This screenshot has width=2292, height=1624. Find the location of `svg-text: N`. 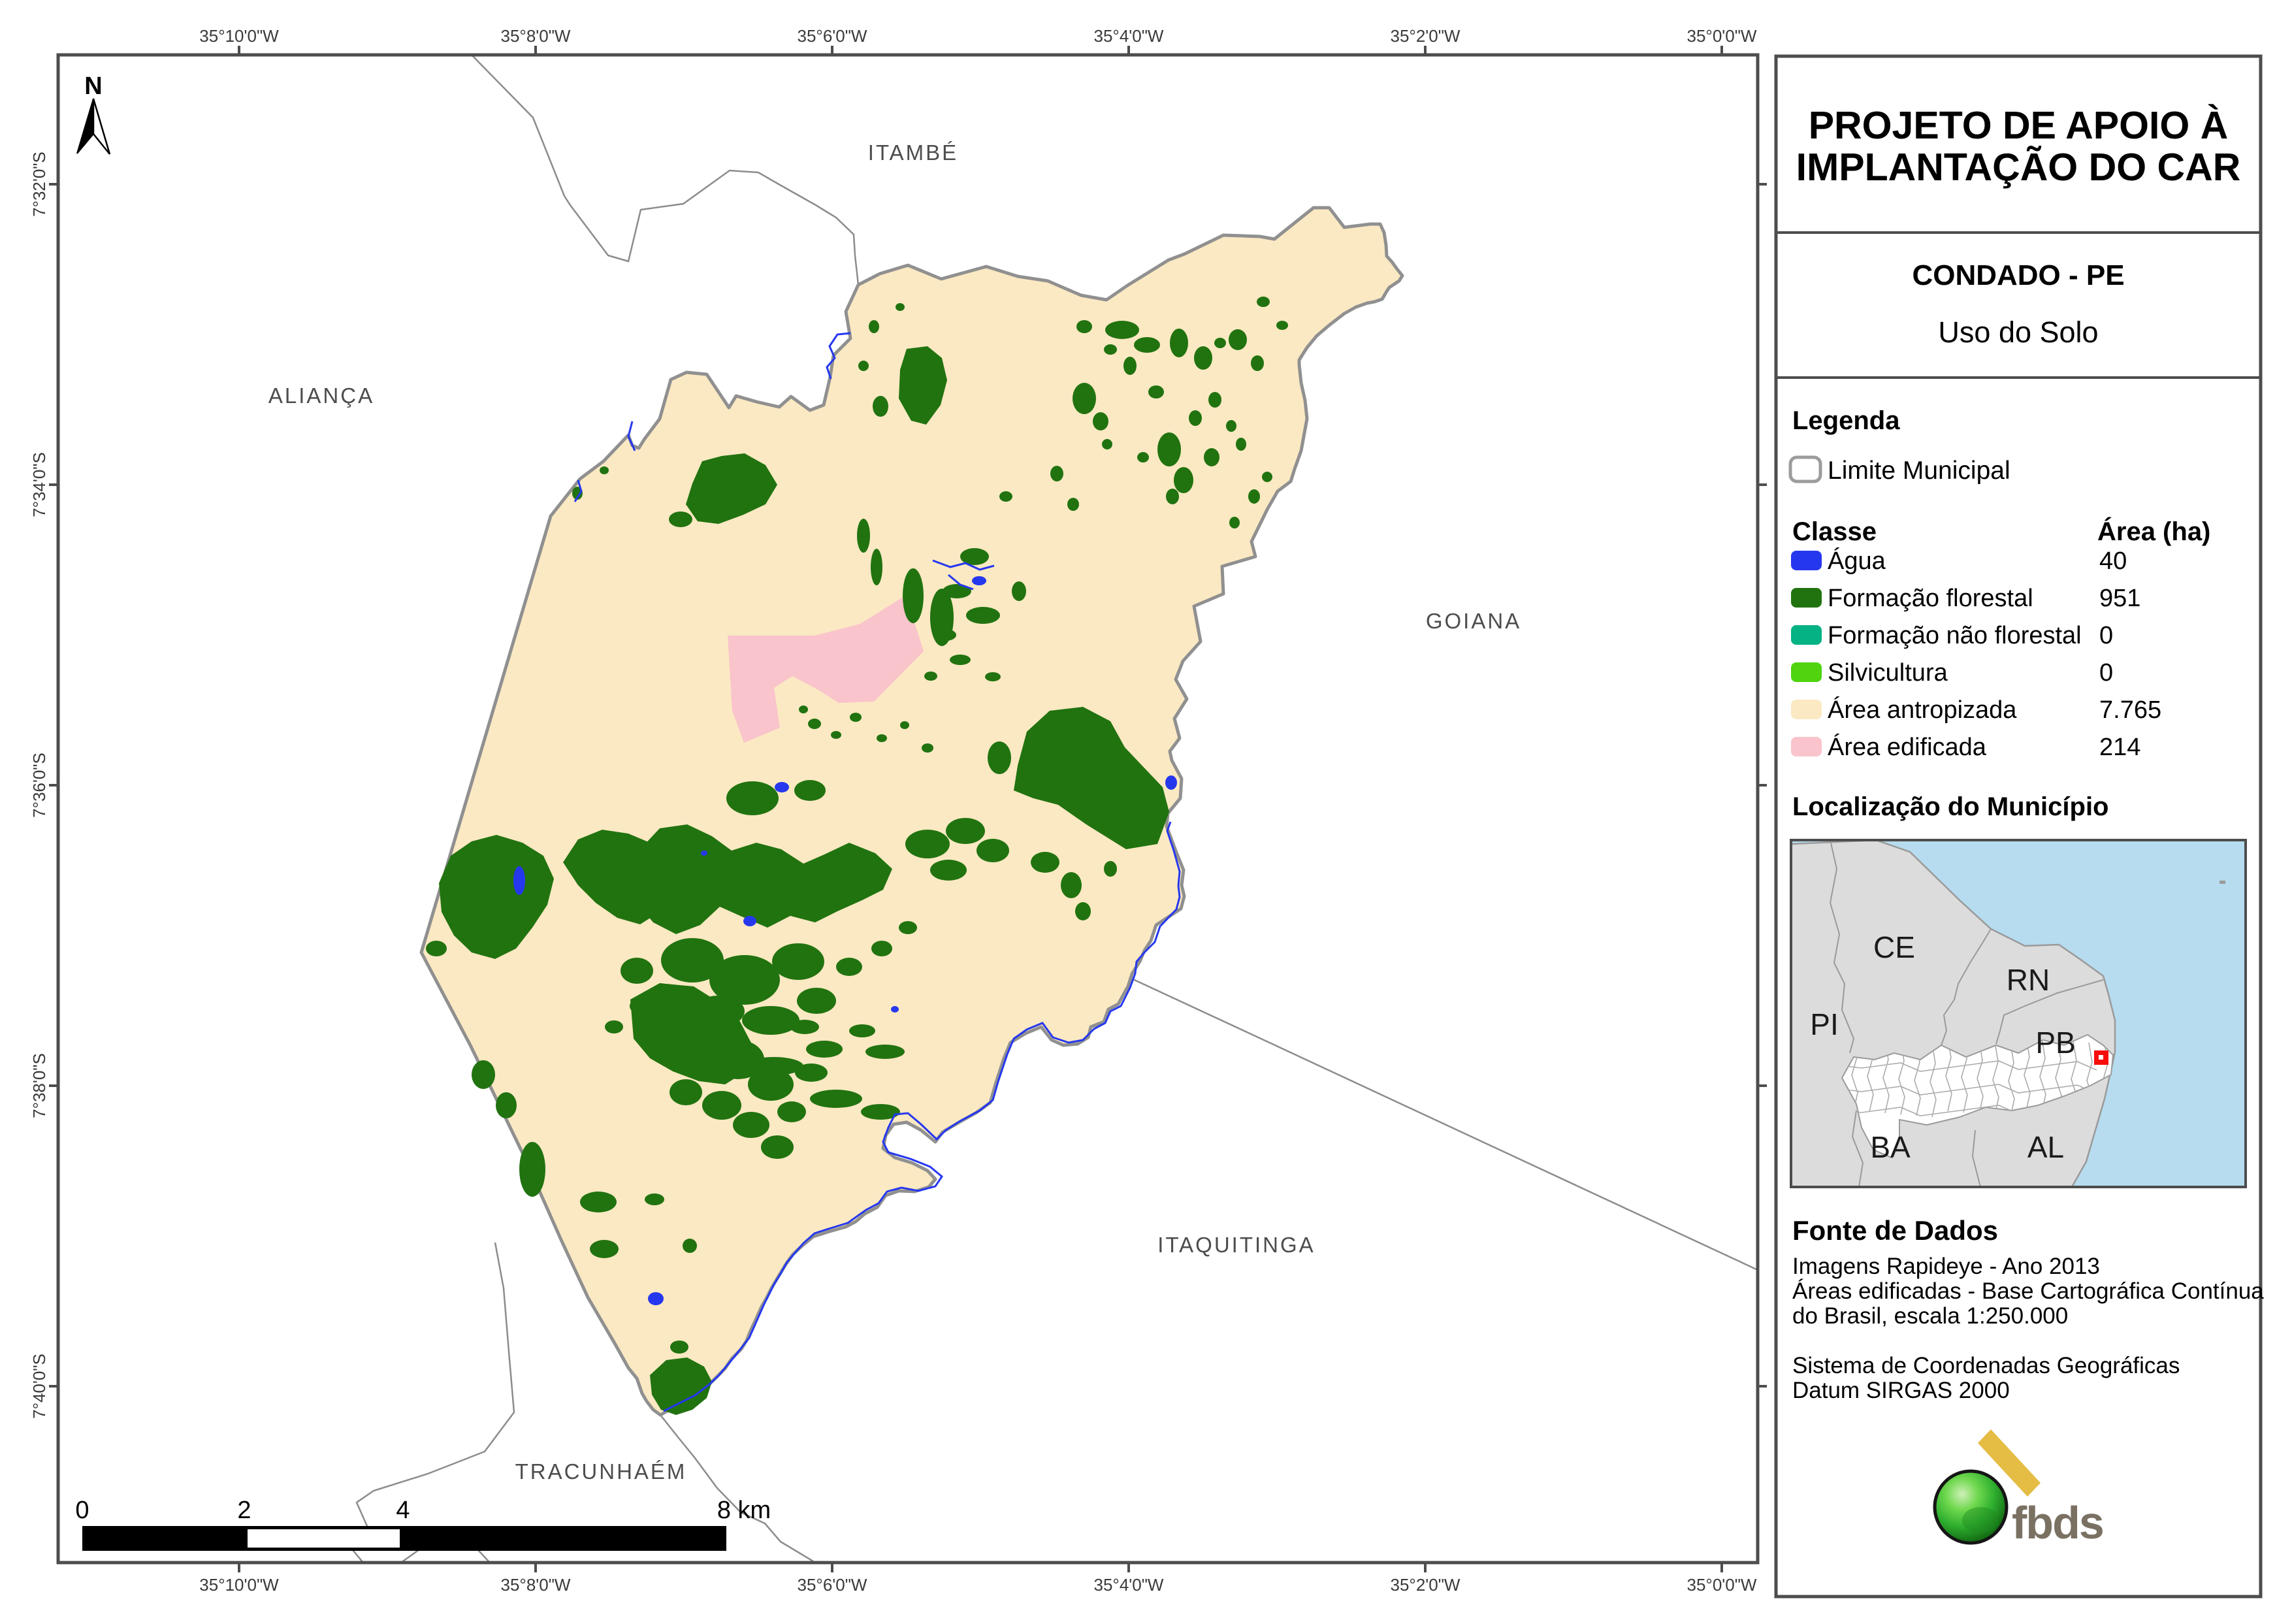

svg-text: N is located at coordinates (93, 86).